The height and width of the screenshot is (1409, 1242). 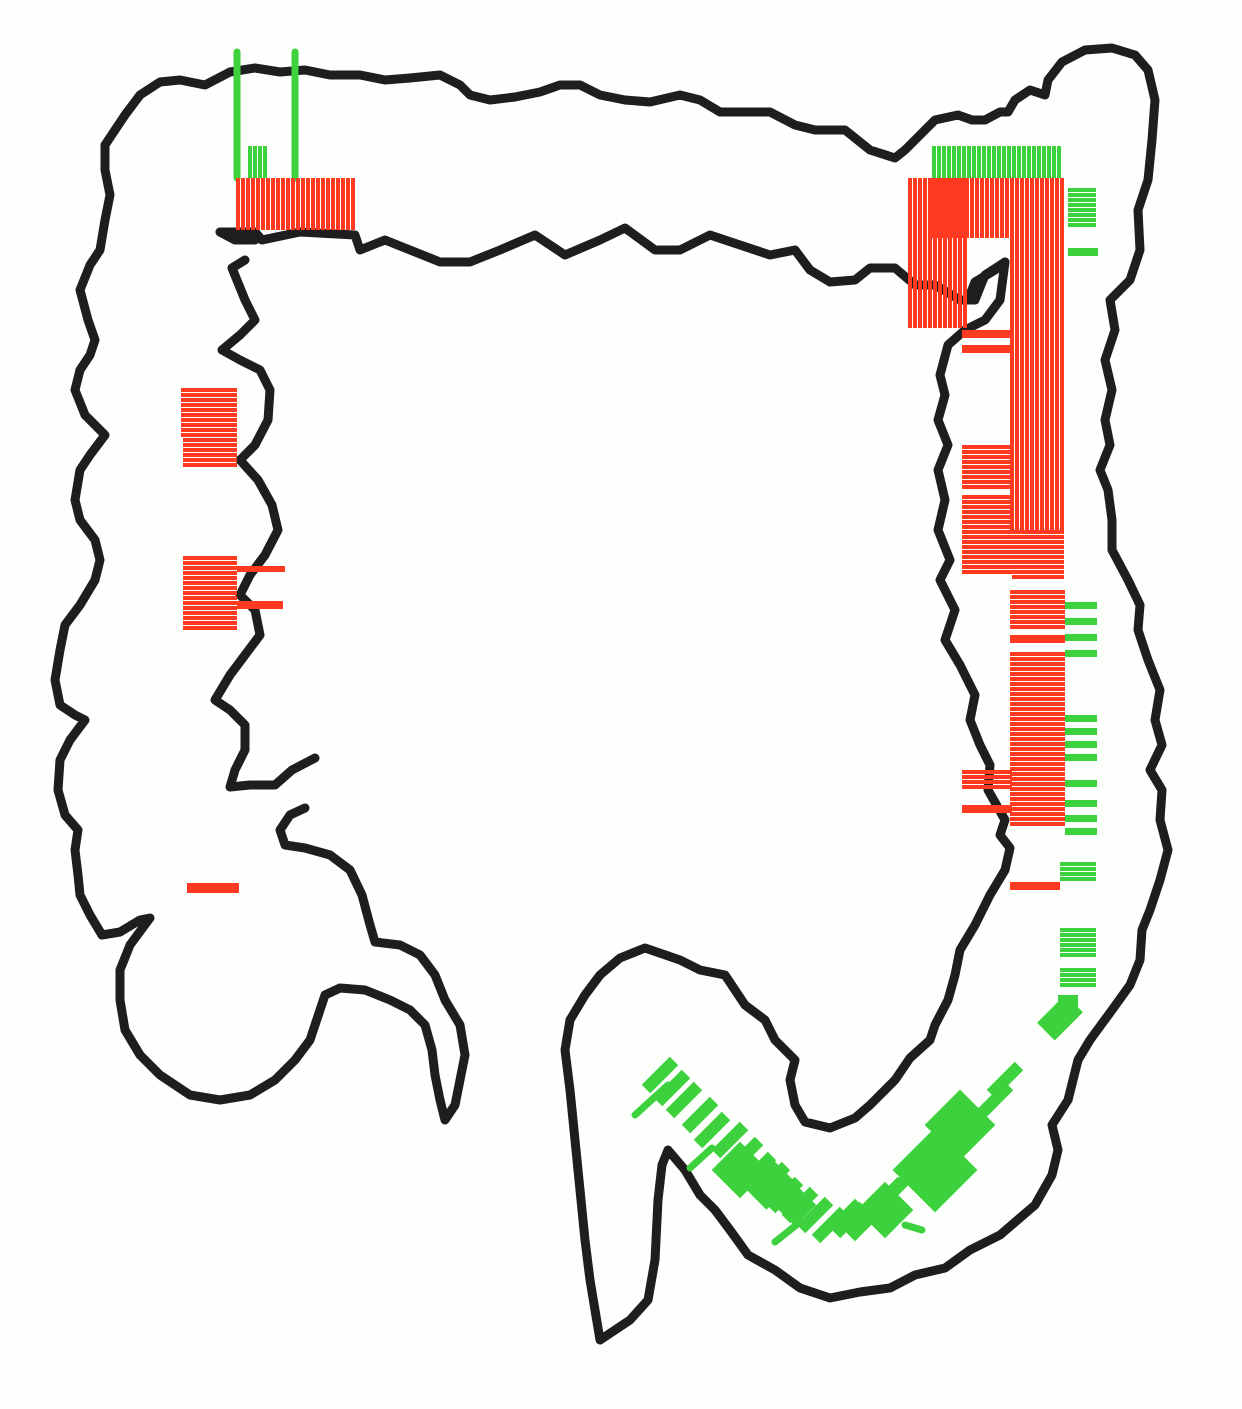 What do you see at coordinates (265, 523) in the screenshot?
I see `ascending-colon-inner-wall` at bounding box center [265, 523].